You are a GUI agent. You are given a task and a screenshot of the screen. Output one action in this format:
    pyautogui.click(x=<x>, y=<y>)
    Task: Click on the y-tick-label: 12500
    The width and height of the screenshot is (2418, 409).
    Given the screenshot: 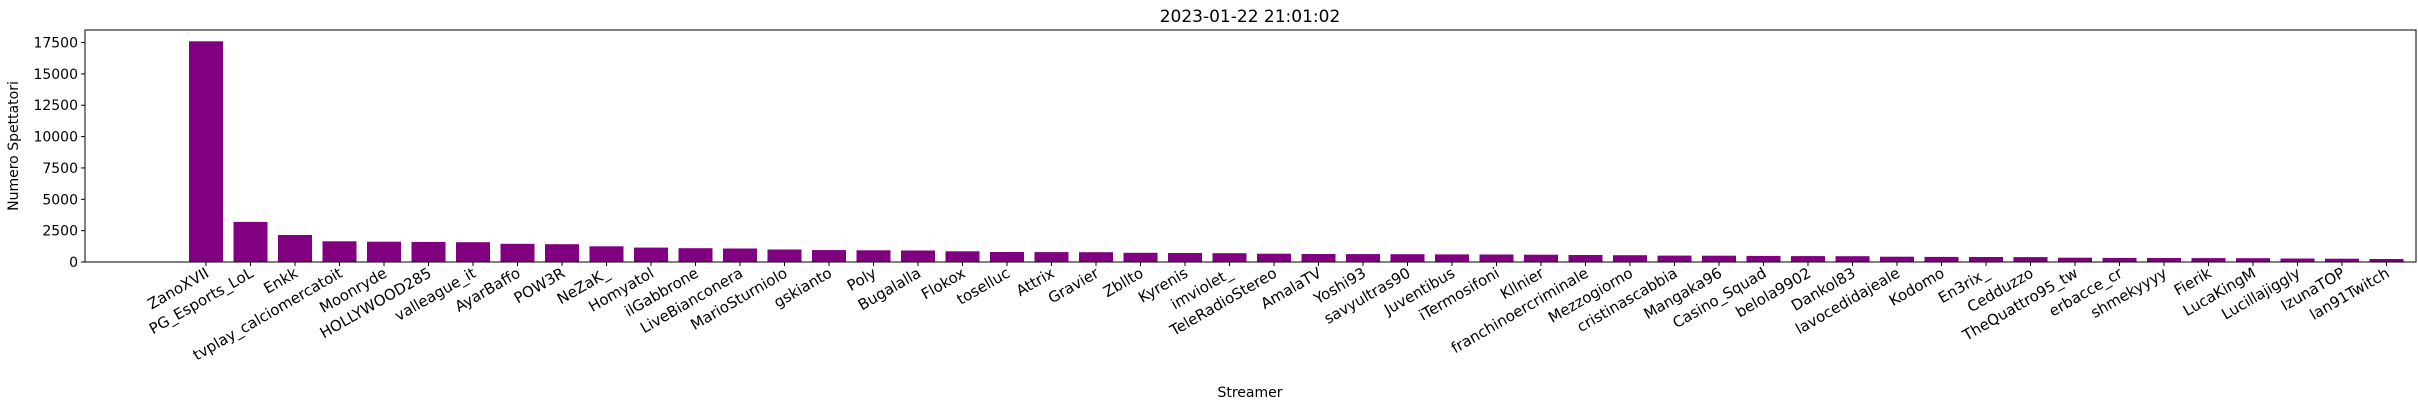 What is the action you would take?
    pyautogui.click(x=55, y=106)
    